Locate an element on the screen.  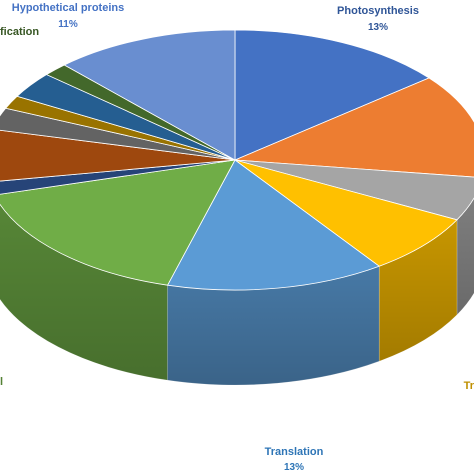
percent-photosynthesis: 13% is located at coordinates (378, 27).